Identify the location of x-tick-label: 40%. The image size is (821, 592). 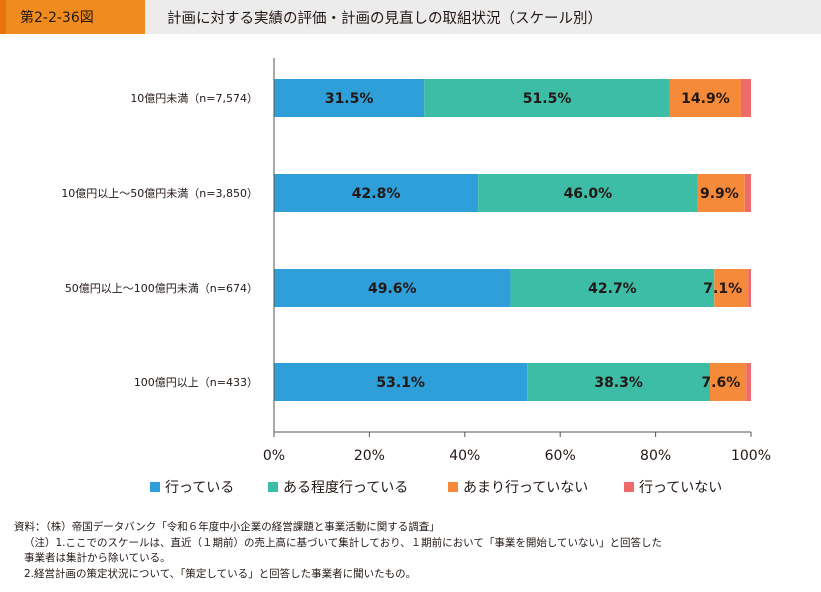
(464, 456).